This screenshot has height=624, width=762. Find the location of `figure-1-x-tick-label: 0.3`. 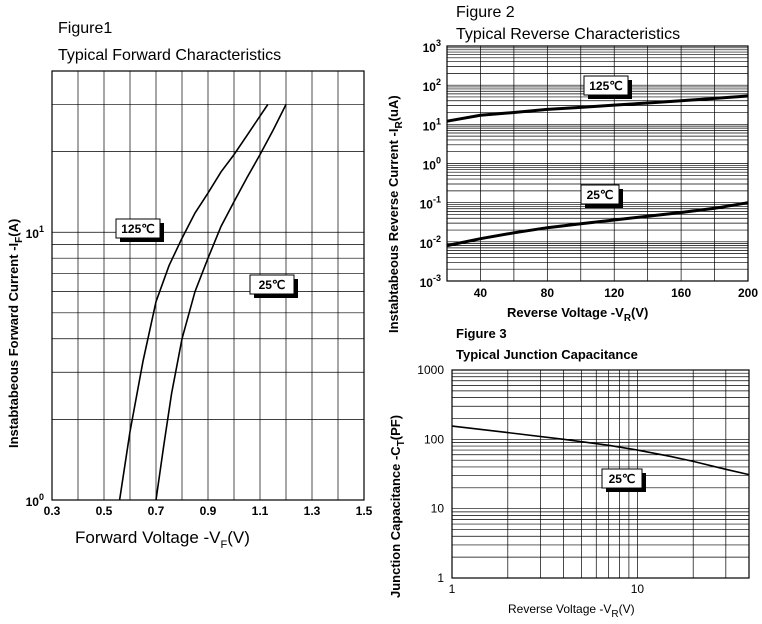

figure-1-x-tick-label: 0.3 is located at coordinates (52, 511).